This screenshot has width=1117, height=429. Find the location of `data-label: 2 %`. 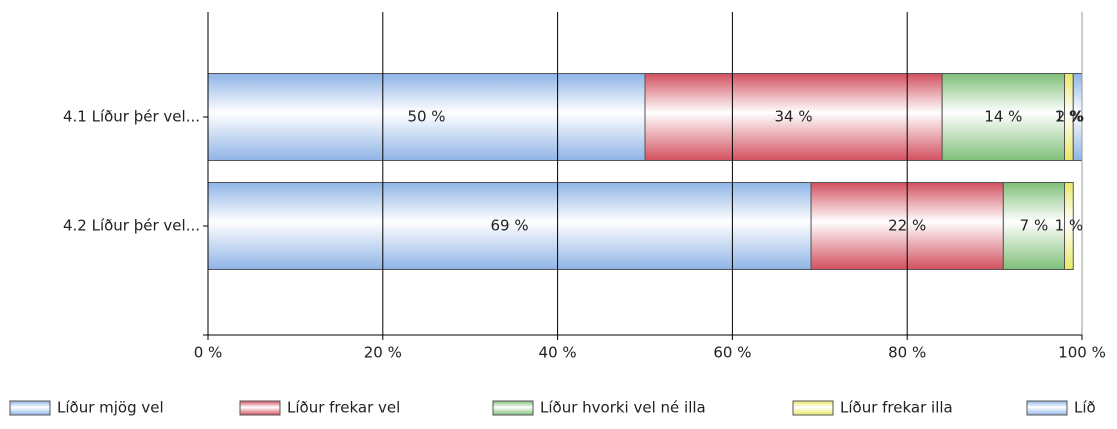

data-label: 2 % is located at coordinates (1070, 117).